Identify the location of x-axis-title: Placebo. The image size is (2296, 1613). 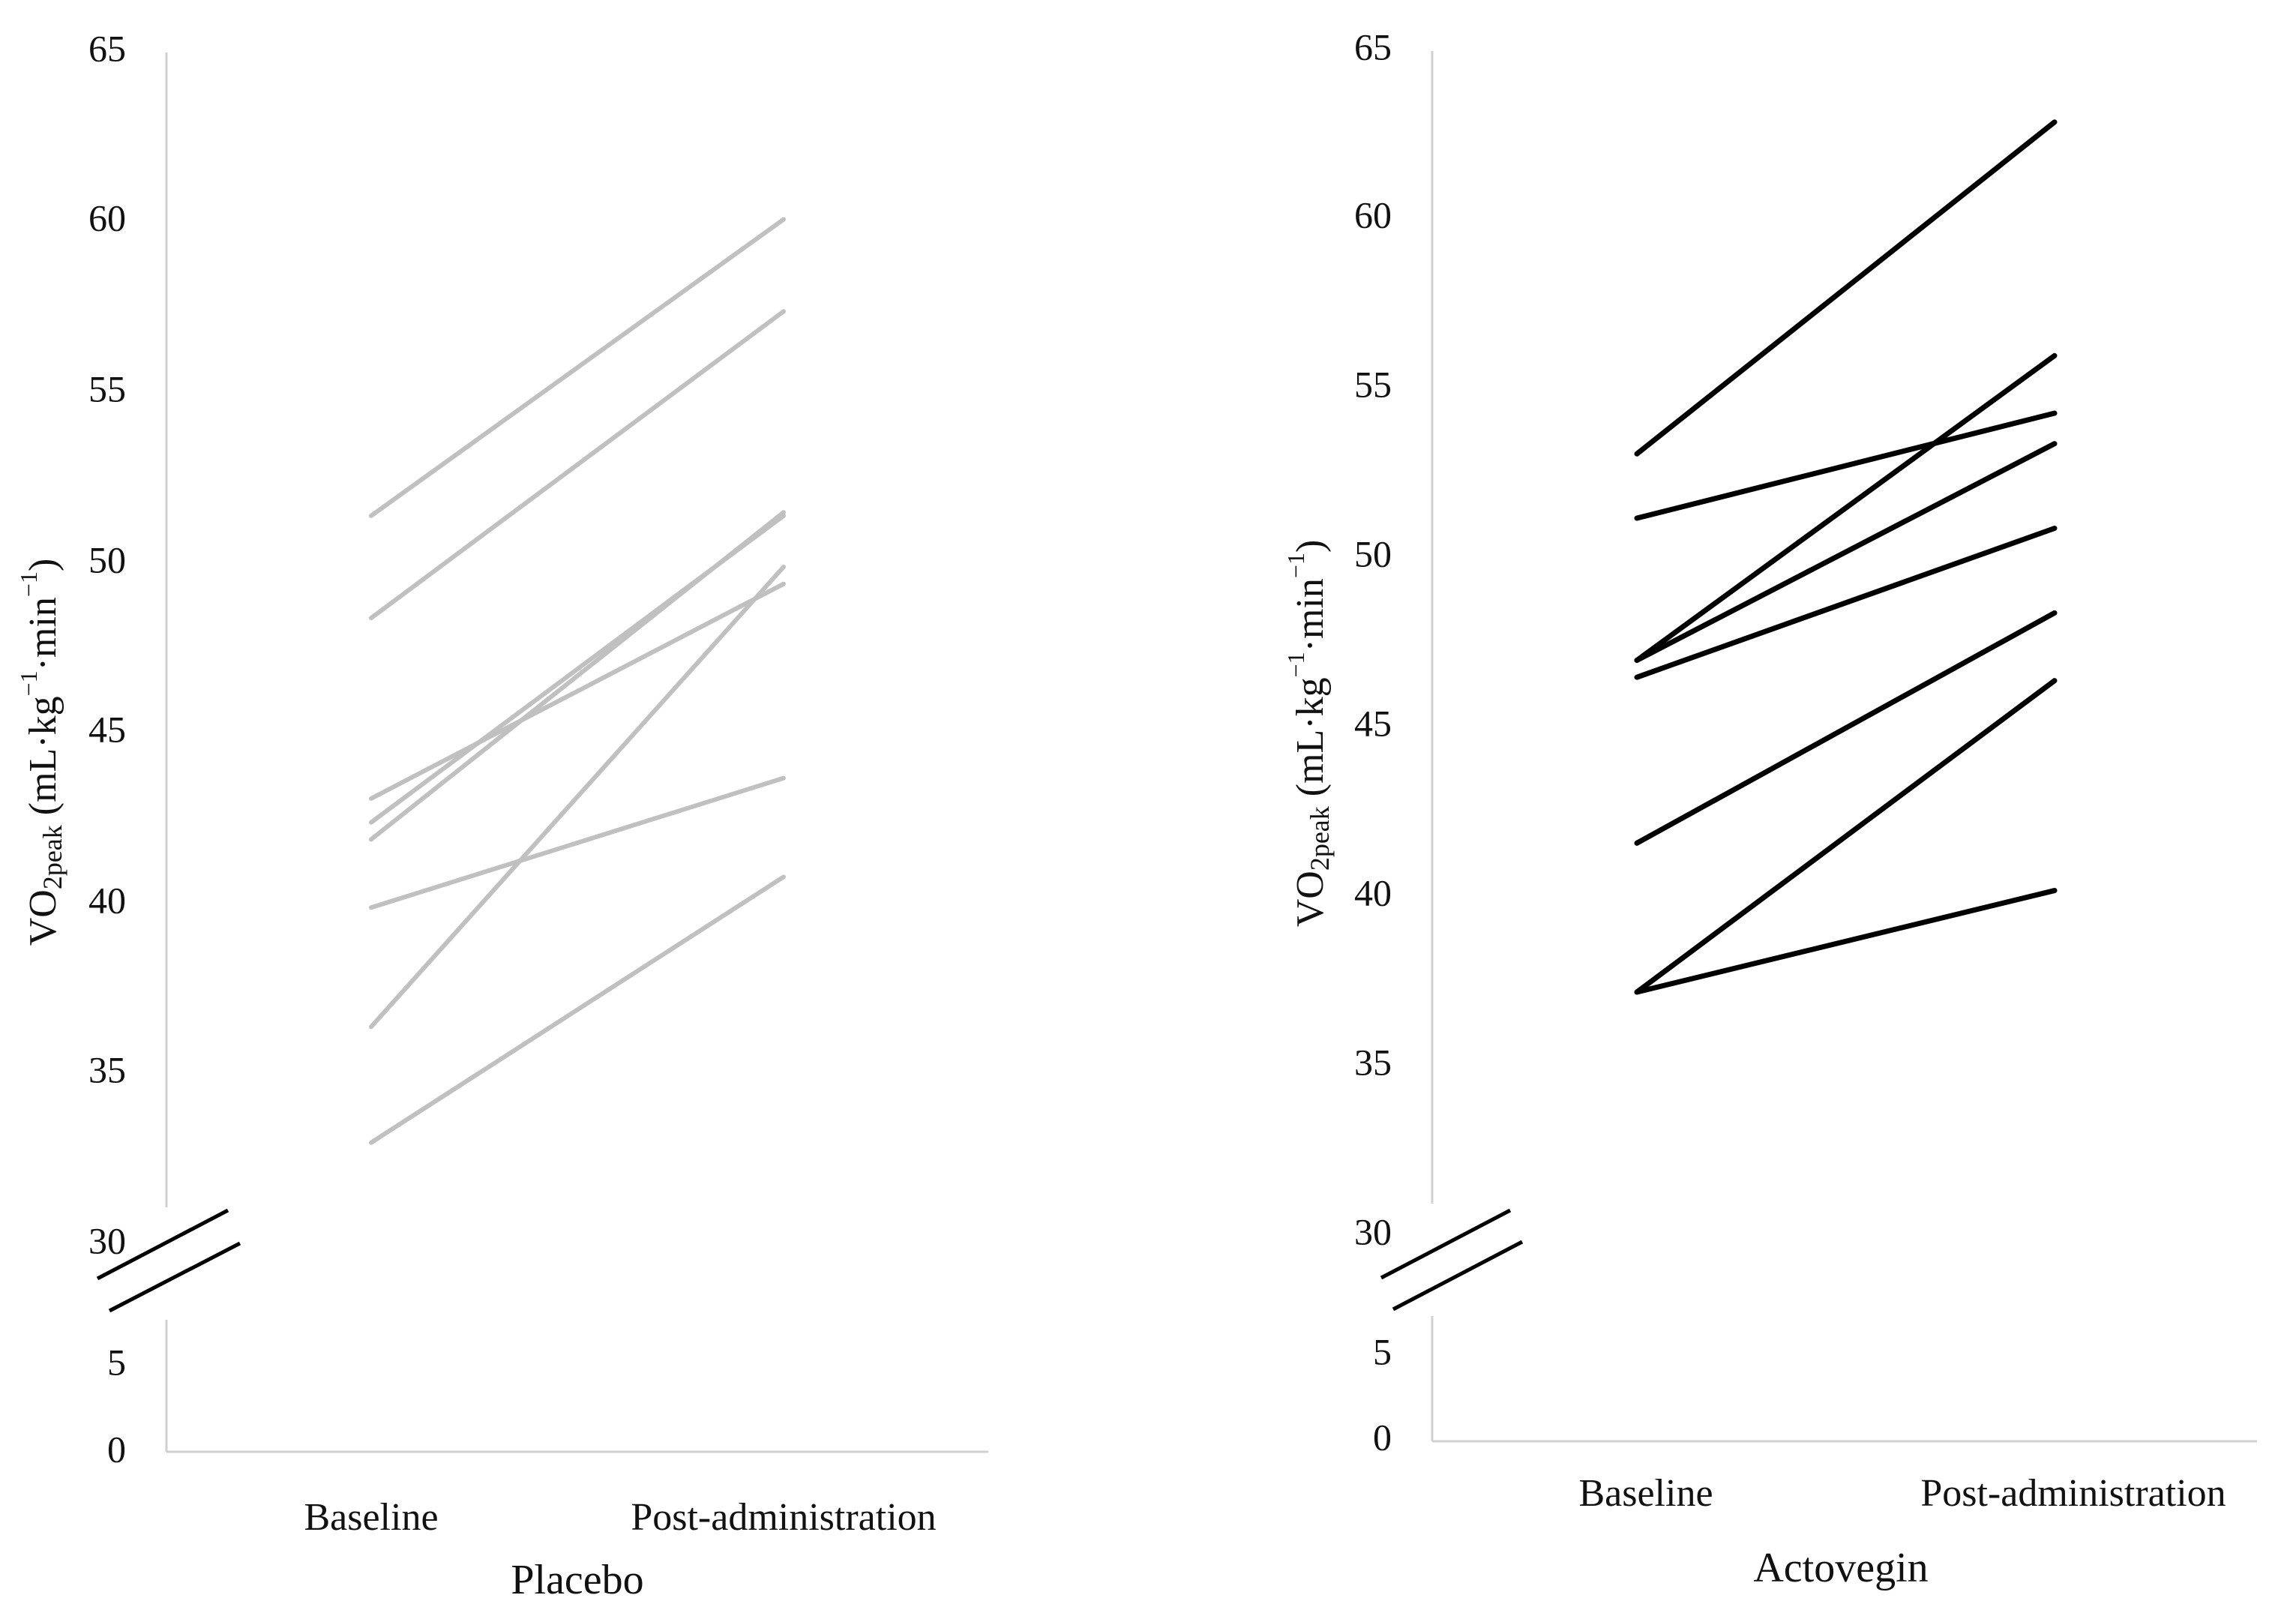
(577, 1580).